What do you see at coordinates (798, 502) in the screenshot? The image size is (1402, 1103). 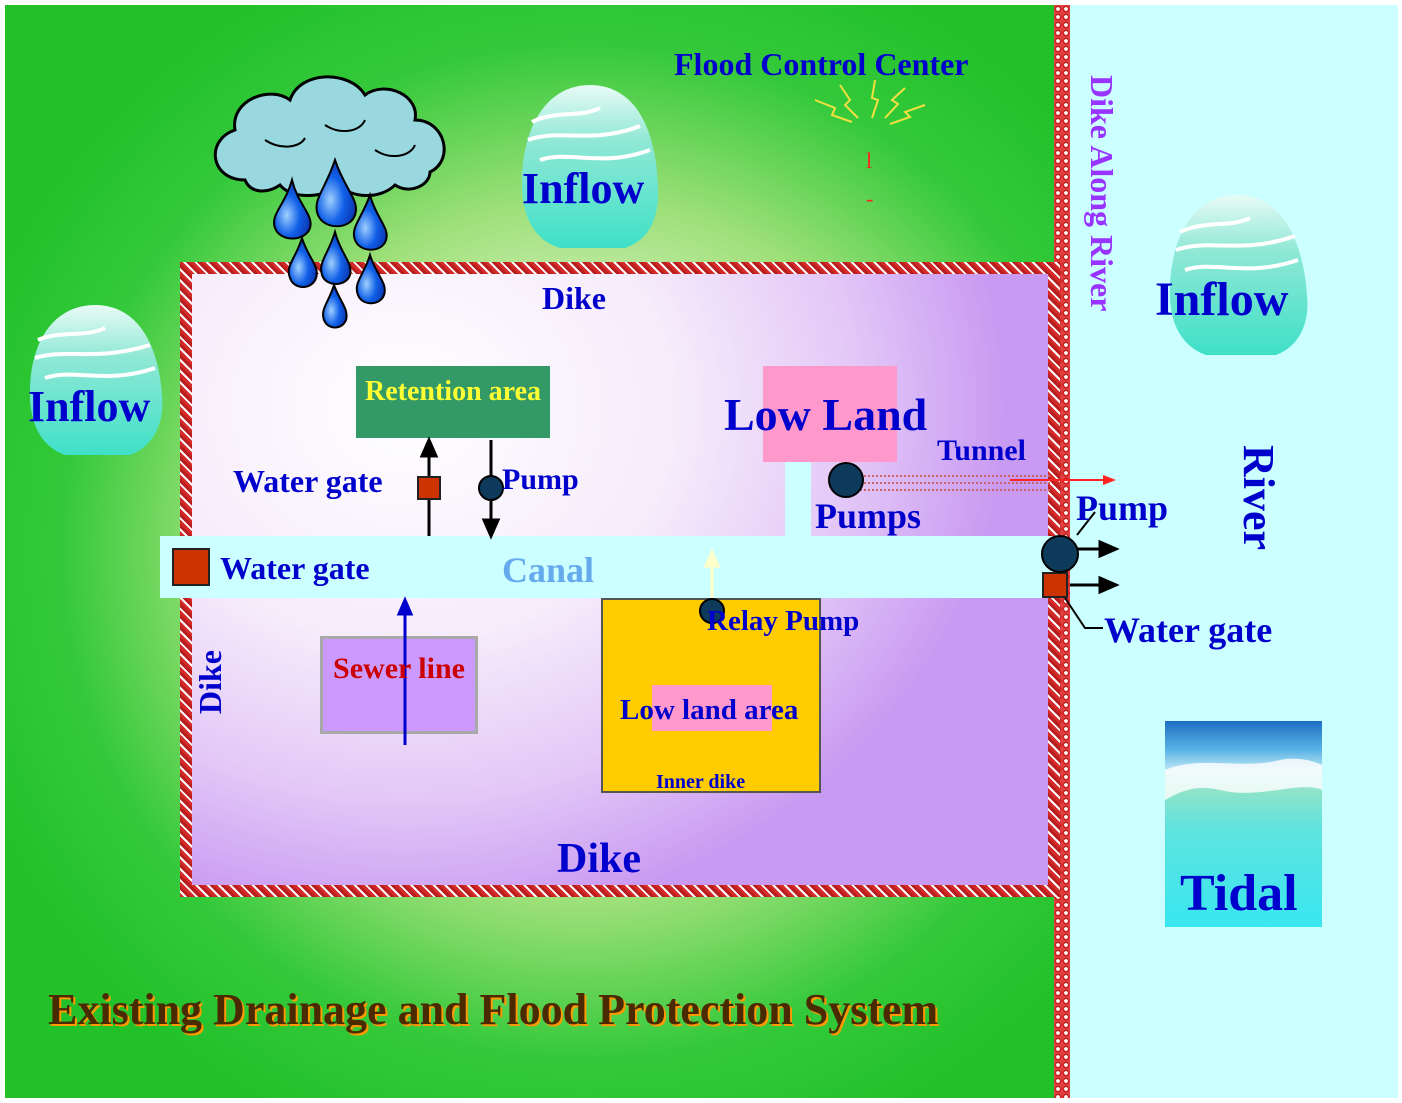 I see `pump-channel` at bounding box center [798, 502].